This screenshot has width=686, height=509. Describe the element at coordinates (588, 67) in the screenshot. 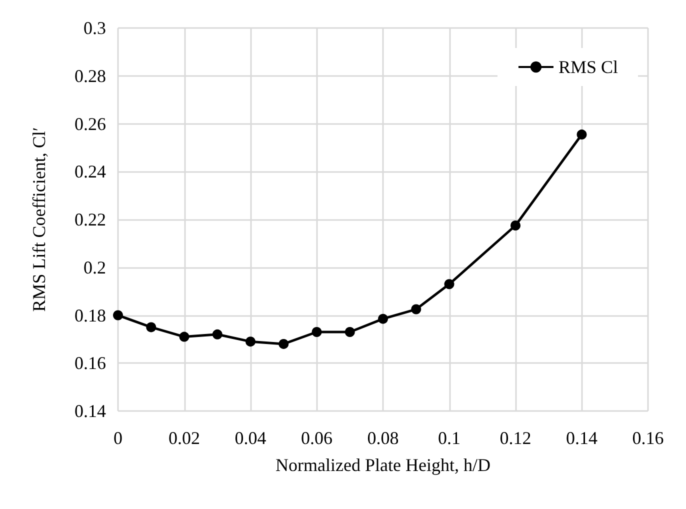

I see `legend-label: RMS Cl` at that location.